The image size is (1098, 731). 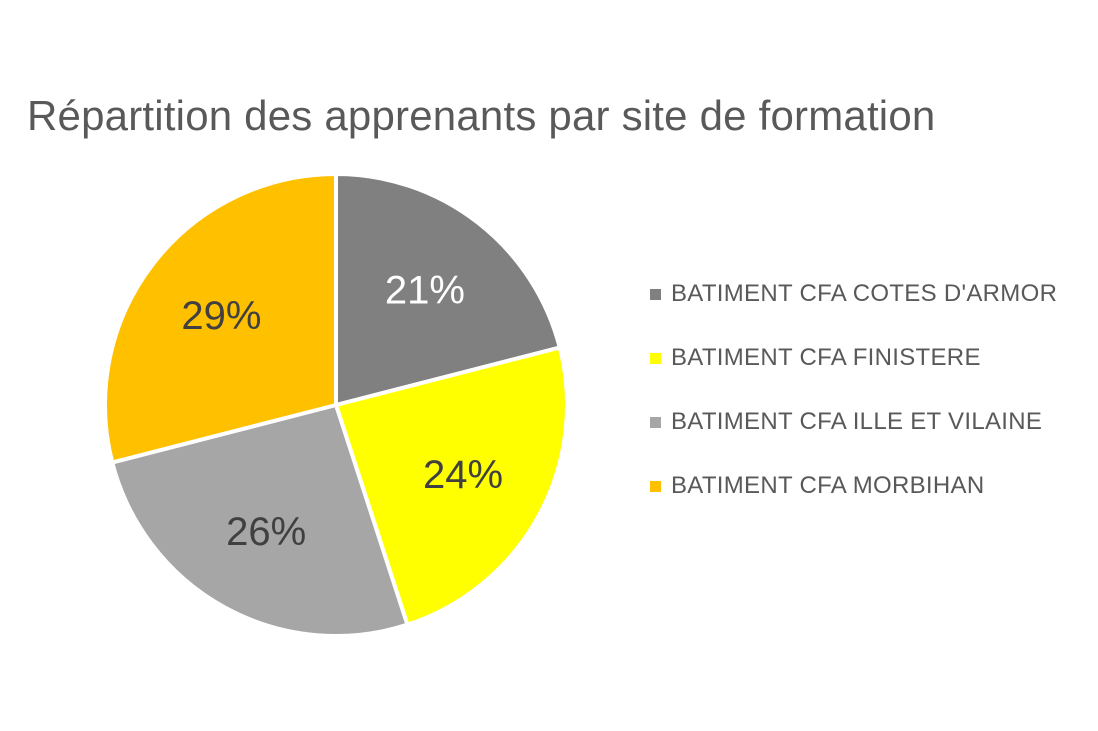 What do you see at coordinates (864, 293) in the screenshot?
I see `legend-label-1: BATIMENT CFA COTES D'ARMOR` at bounding box center [864, 293].